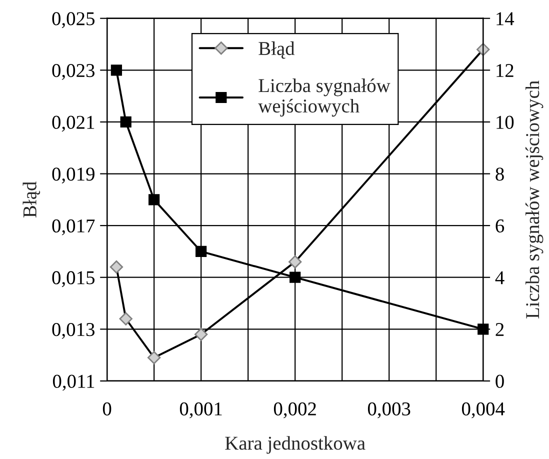 The width and height of the screenshot is (549, 459). What do you see at coordinates (500, 329) in the screenshot?
I see `y2-tick-label: 2` at bounding box center [500, 329].